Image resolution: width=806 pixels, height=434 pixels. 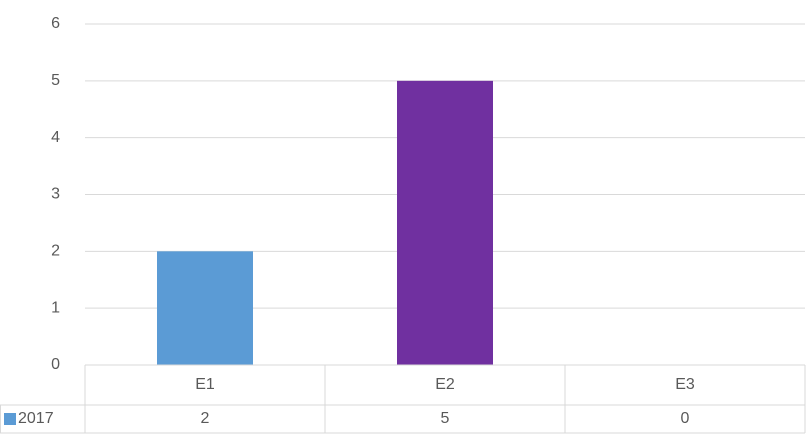 I want to click on y-tick-label: 2, so click(x=55, y=251).